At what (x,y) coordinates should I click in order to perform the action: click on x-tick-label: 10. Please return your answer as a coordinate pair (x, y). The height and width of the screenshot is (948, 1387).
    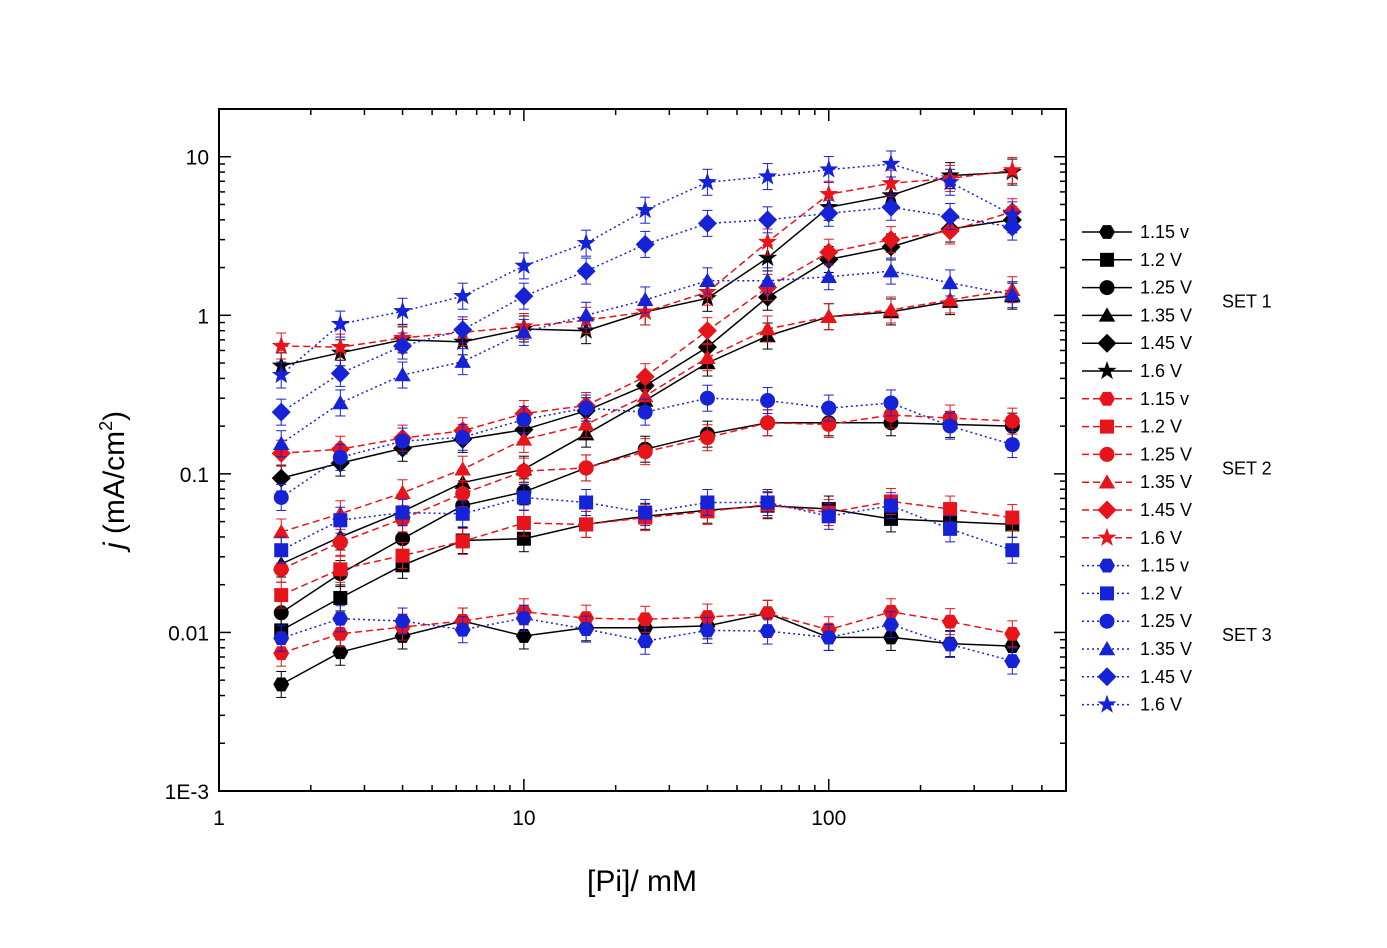
    Looking at the image, I should click on (523, 818).